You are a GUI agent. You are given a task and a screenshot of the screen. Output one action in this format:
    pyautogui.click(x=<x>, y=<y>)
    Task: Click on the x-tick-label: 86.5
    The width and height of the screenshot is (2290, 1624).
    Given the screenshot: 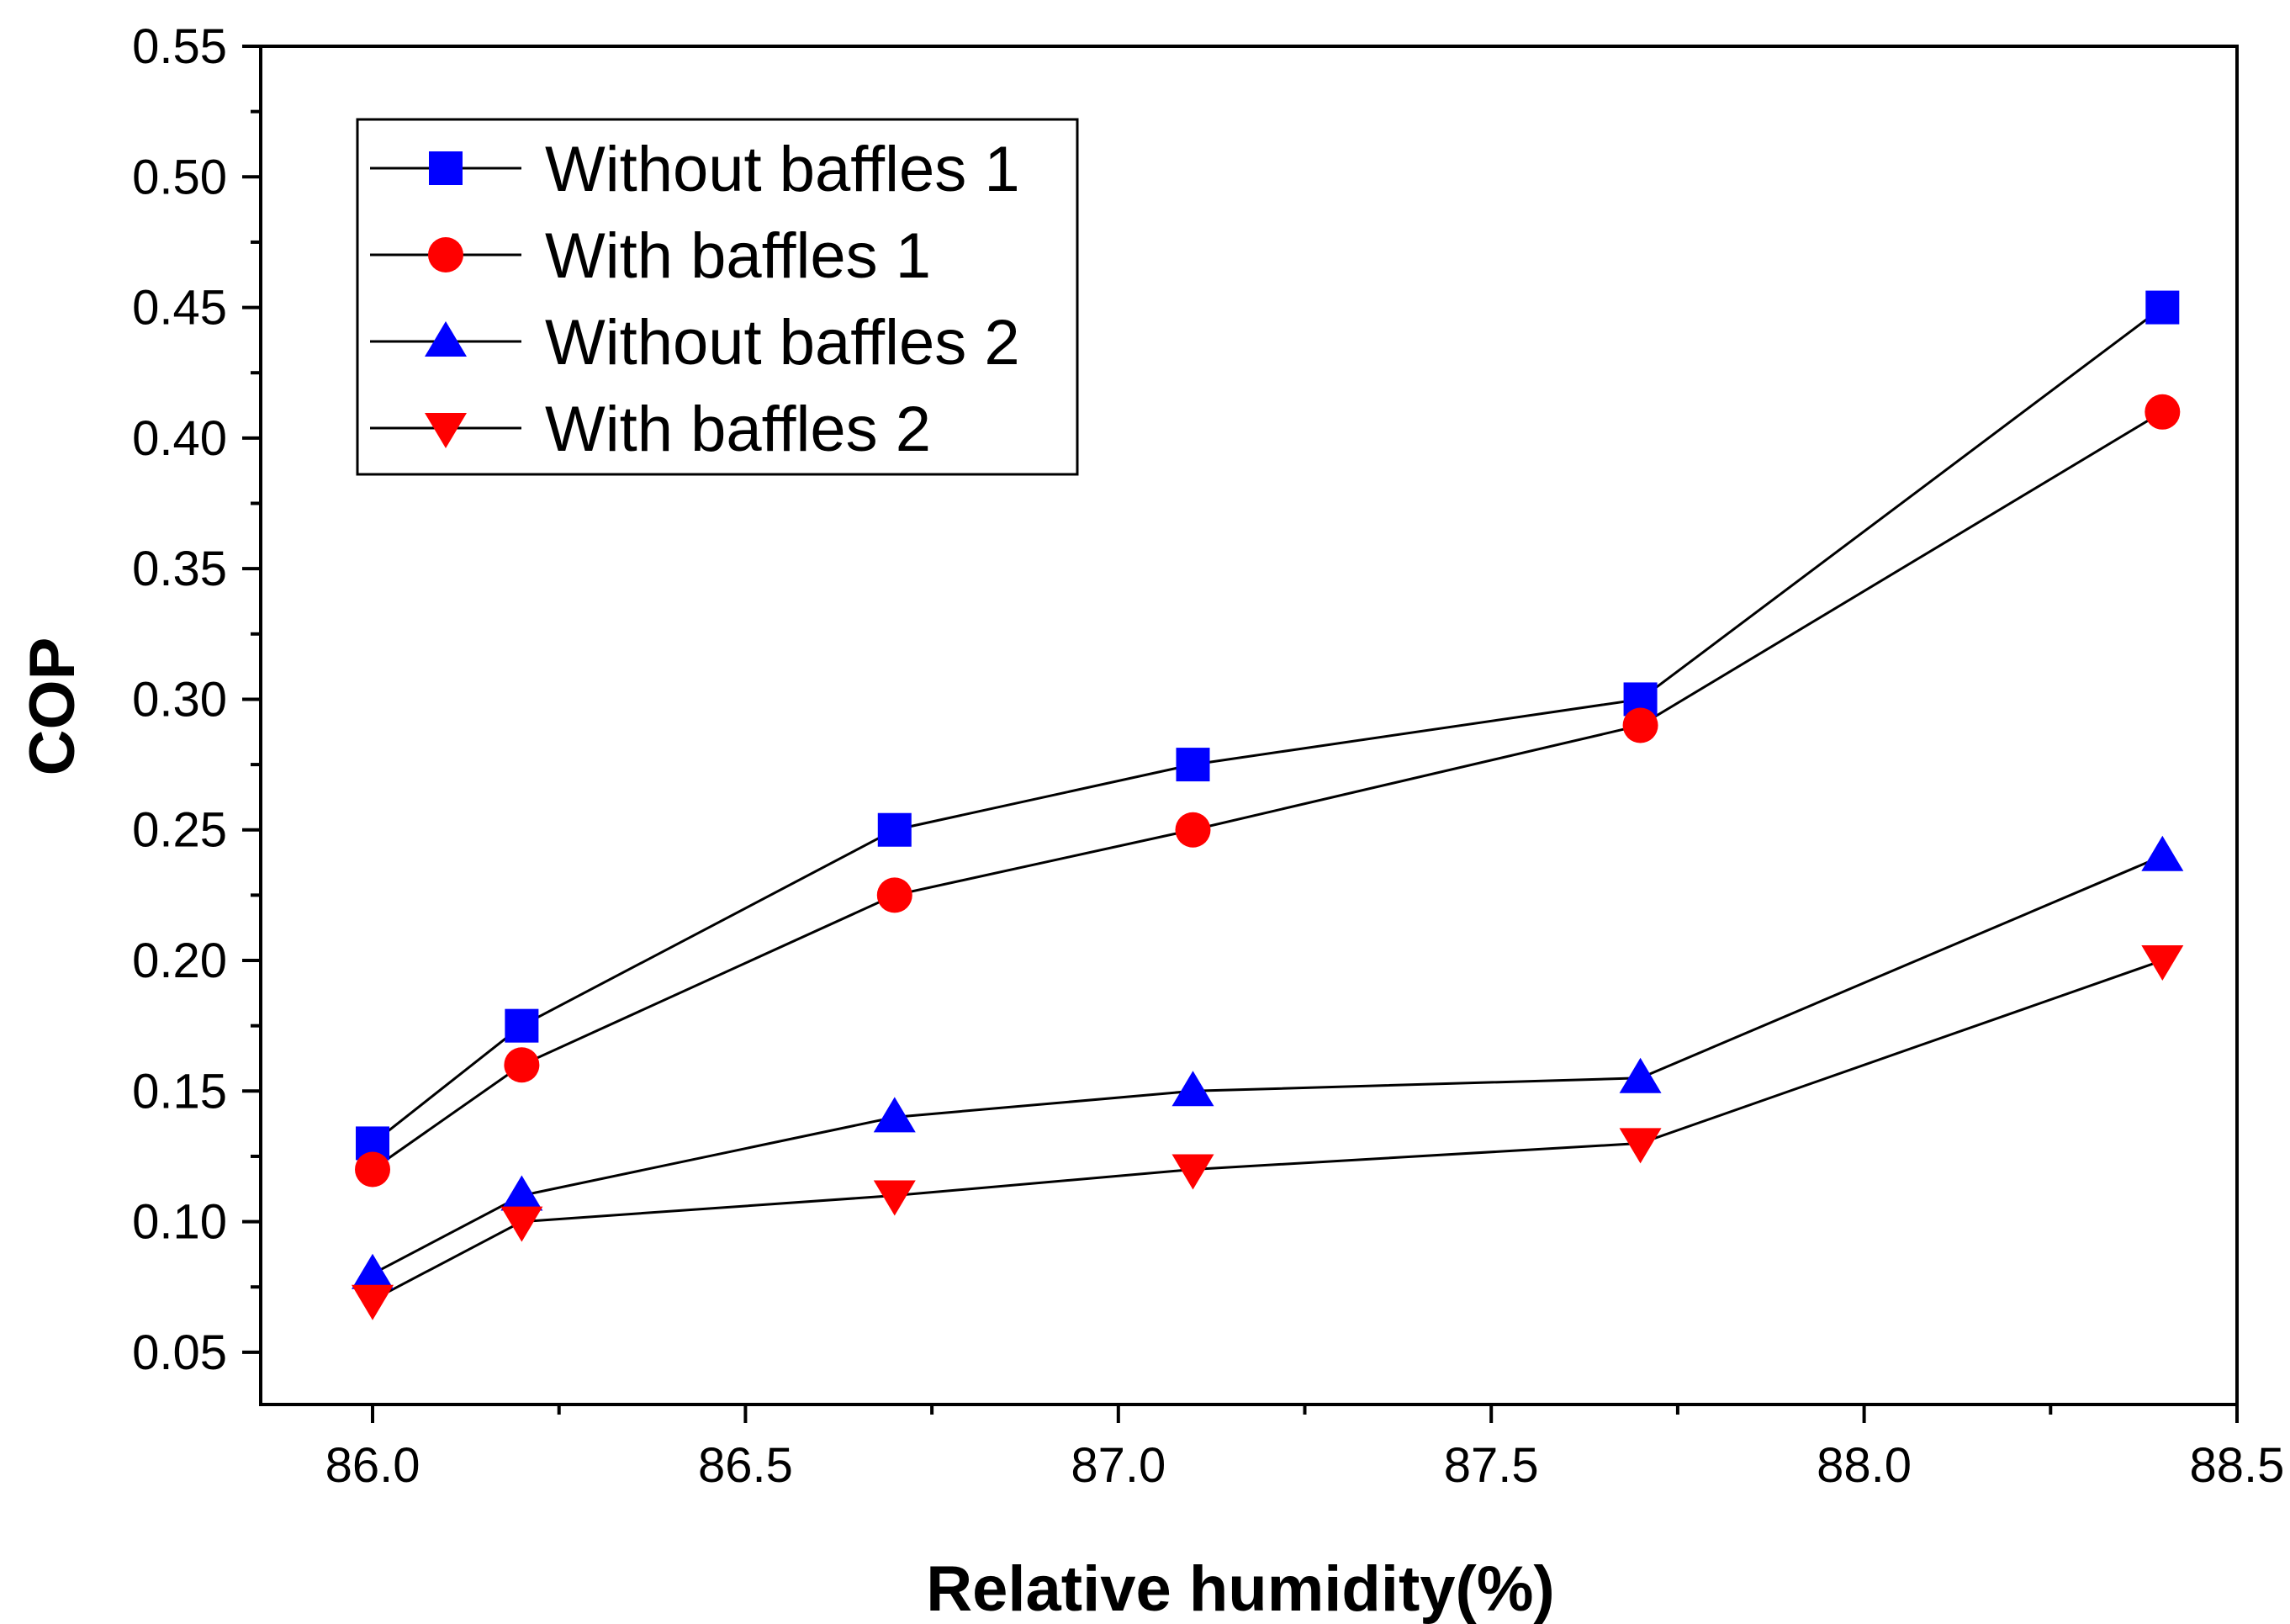 What is the action you would take?
    pyautogui.click(x=745, y=1465)
    